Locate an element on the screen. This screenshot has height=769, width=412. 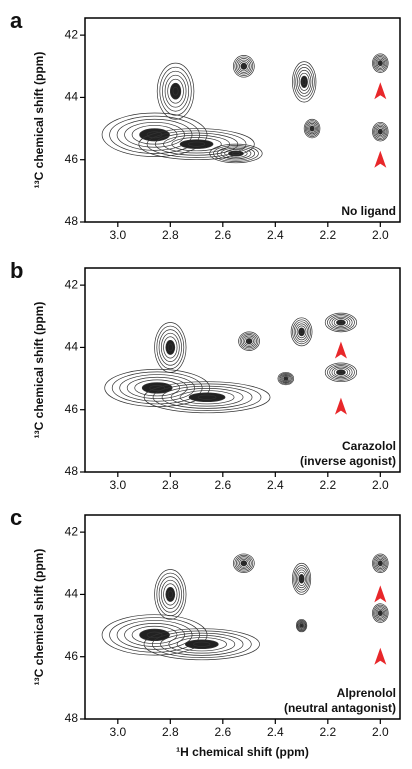
annotation: Alprenolol is located at coordinates (366, 693).